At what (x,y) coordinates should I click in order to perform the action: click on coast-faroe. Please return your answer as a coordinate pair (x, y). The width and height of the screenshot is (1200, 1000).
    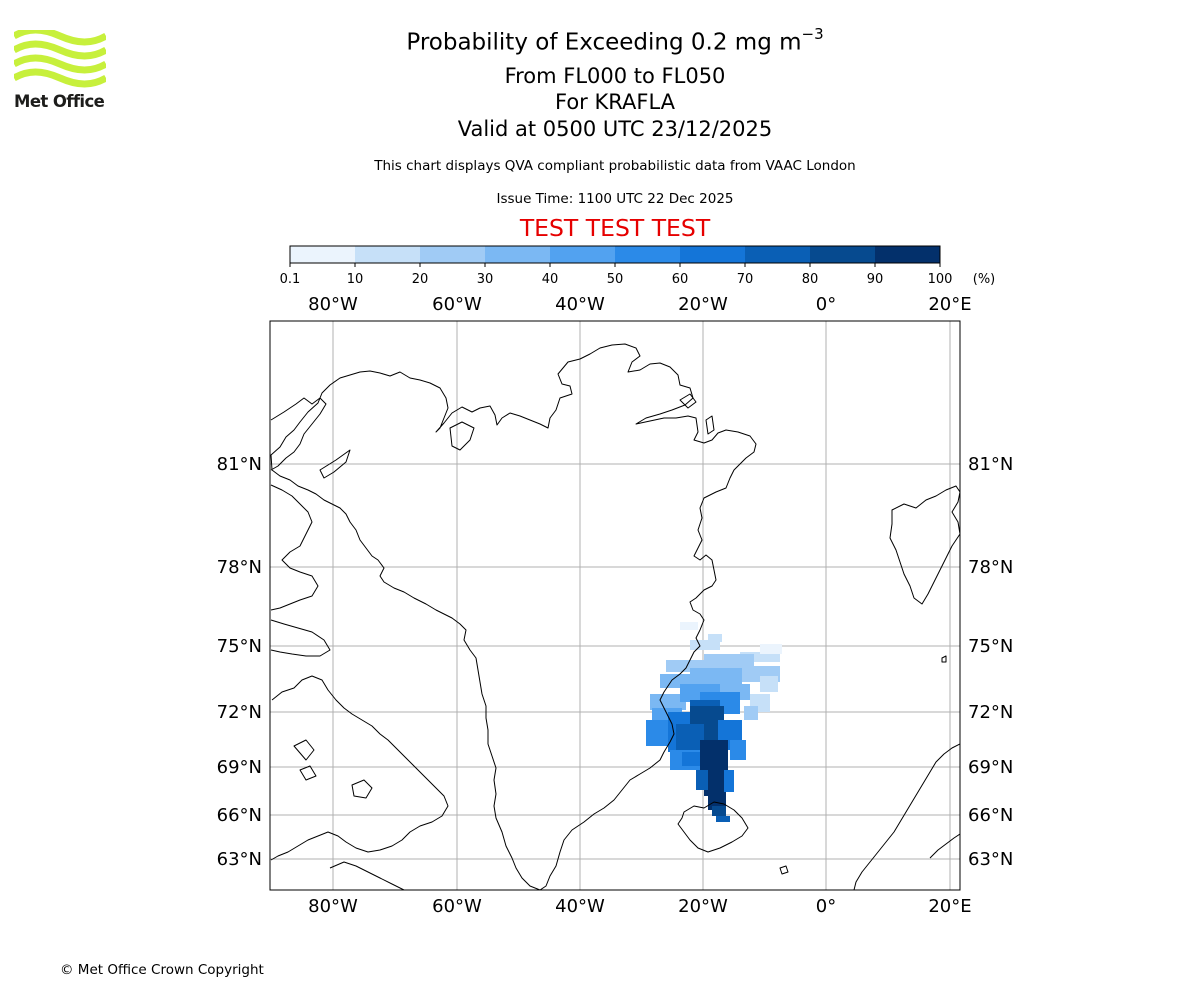
    Looking at the image, I should click on (784, 870).